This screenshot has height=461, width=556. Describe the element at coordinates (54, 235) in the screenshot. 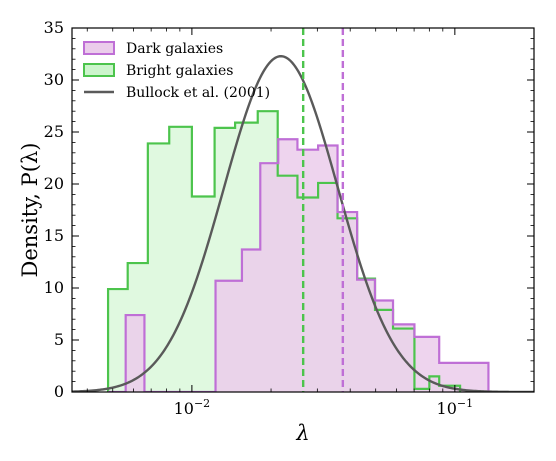

I see `y-tick-label: 15` at that location.